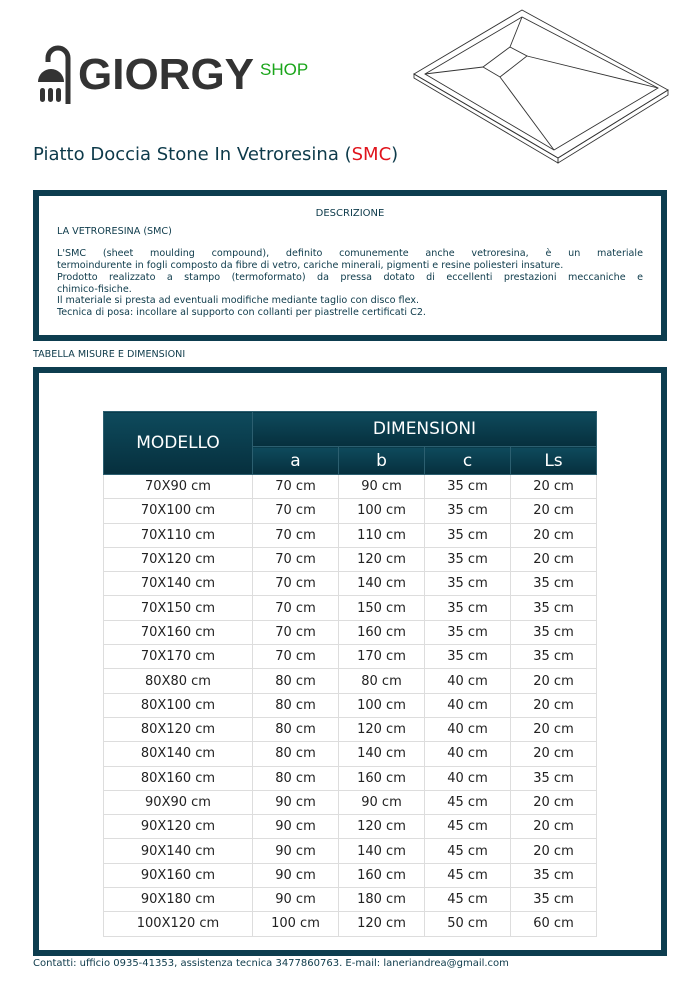  What do you see at coordinates (553, 460) in the screenshot?
I see `header-ls: Ls` at bounding box center [553, 460].